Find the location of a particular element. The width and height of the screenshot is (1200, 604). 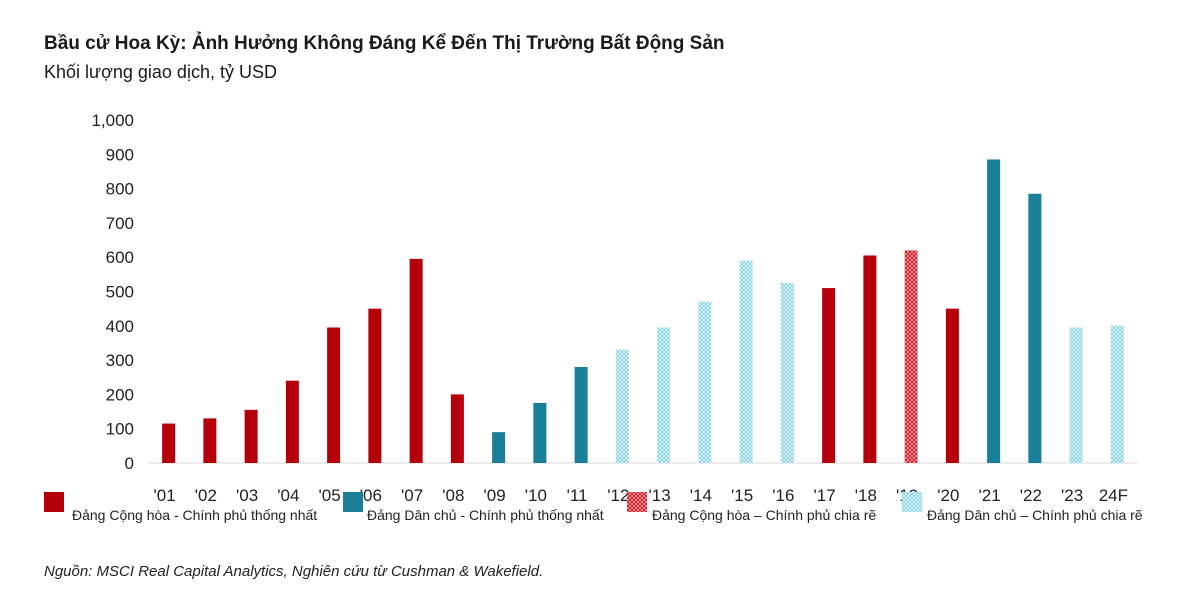

y-tick-label: 1,000 is located at coordinates (112, 120).